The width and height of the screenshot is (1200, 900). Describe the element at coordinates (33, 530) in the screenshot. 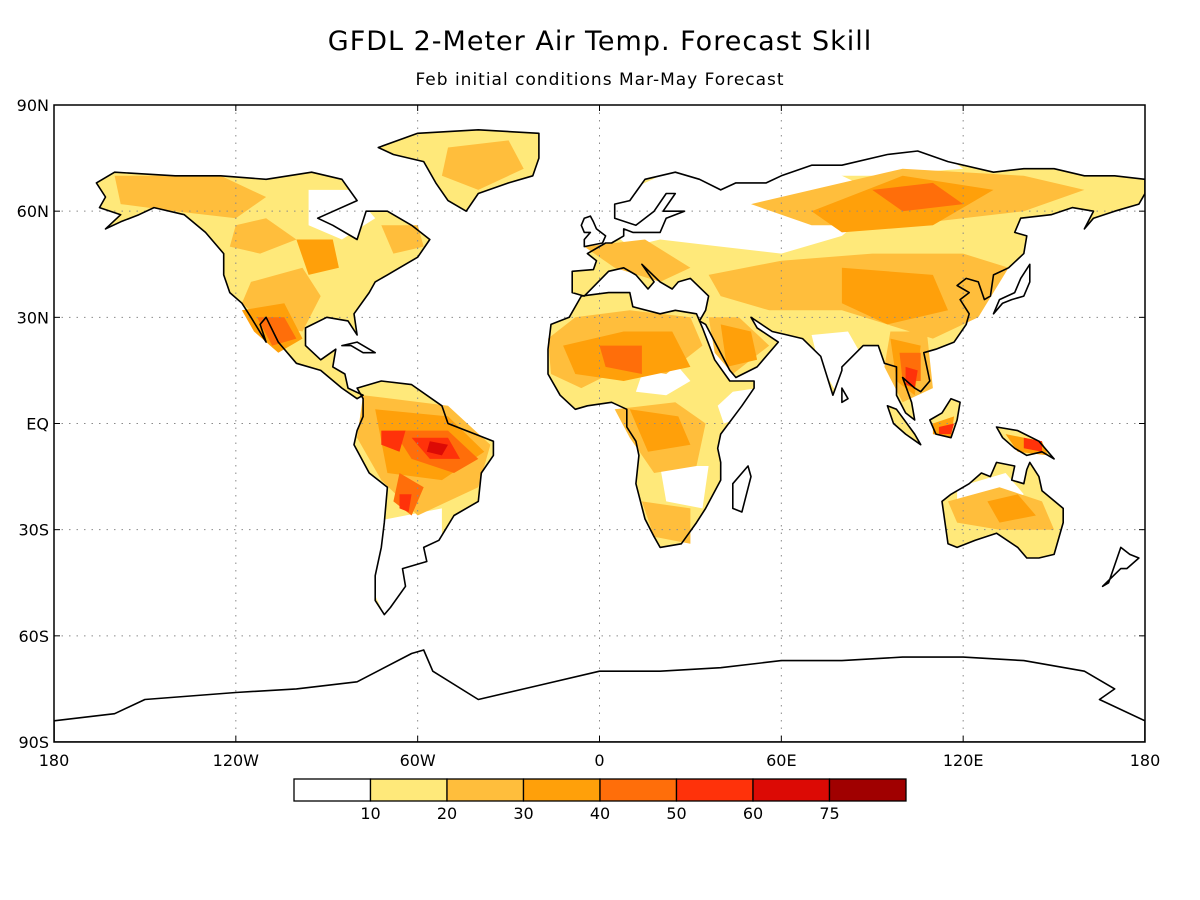

I see `lat-tick-label: 30S` at that location.